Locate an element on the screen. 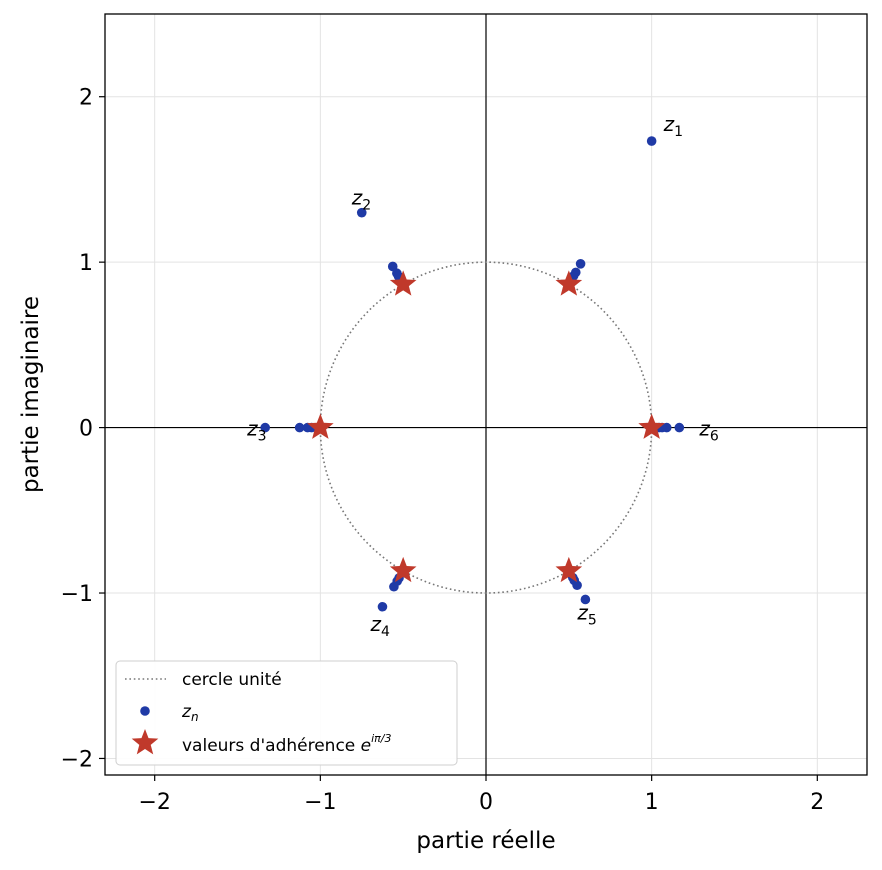 The image size is (882, 870). point-annotation: z1 is located at coordinates (673, 126).